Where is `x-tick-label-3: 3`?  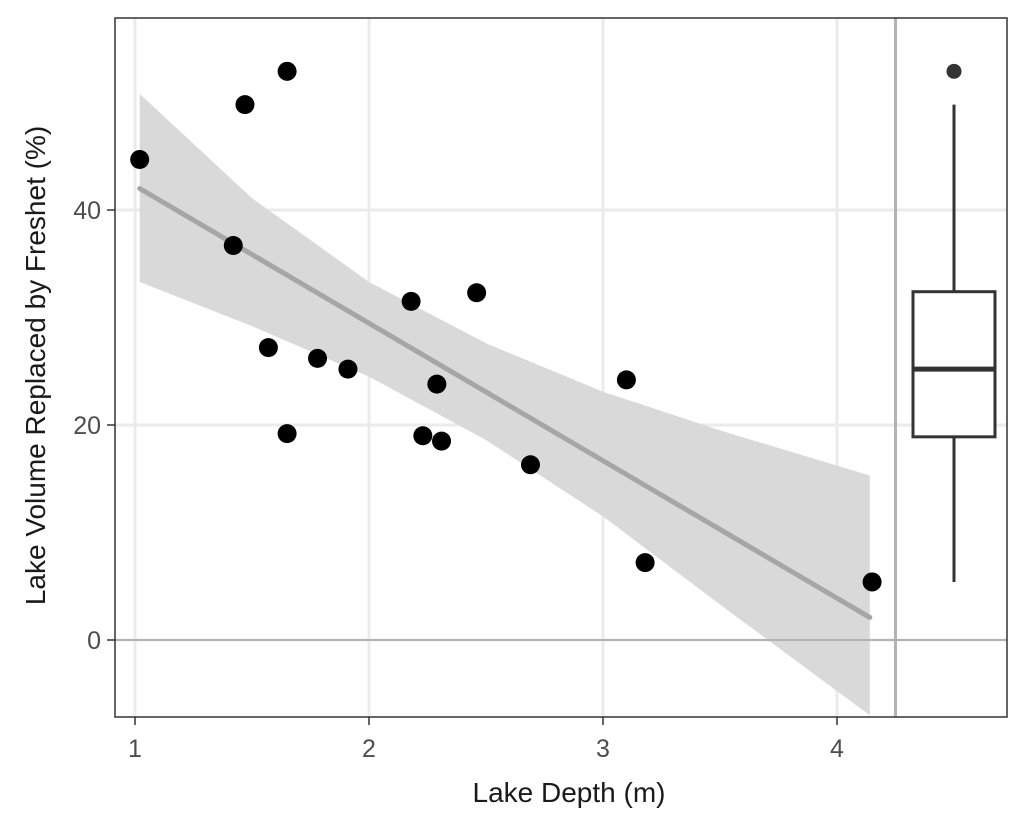 x-tick-label-3: 3 is located at coordinates (603, 749).